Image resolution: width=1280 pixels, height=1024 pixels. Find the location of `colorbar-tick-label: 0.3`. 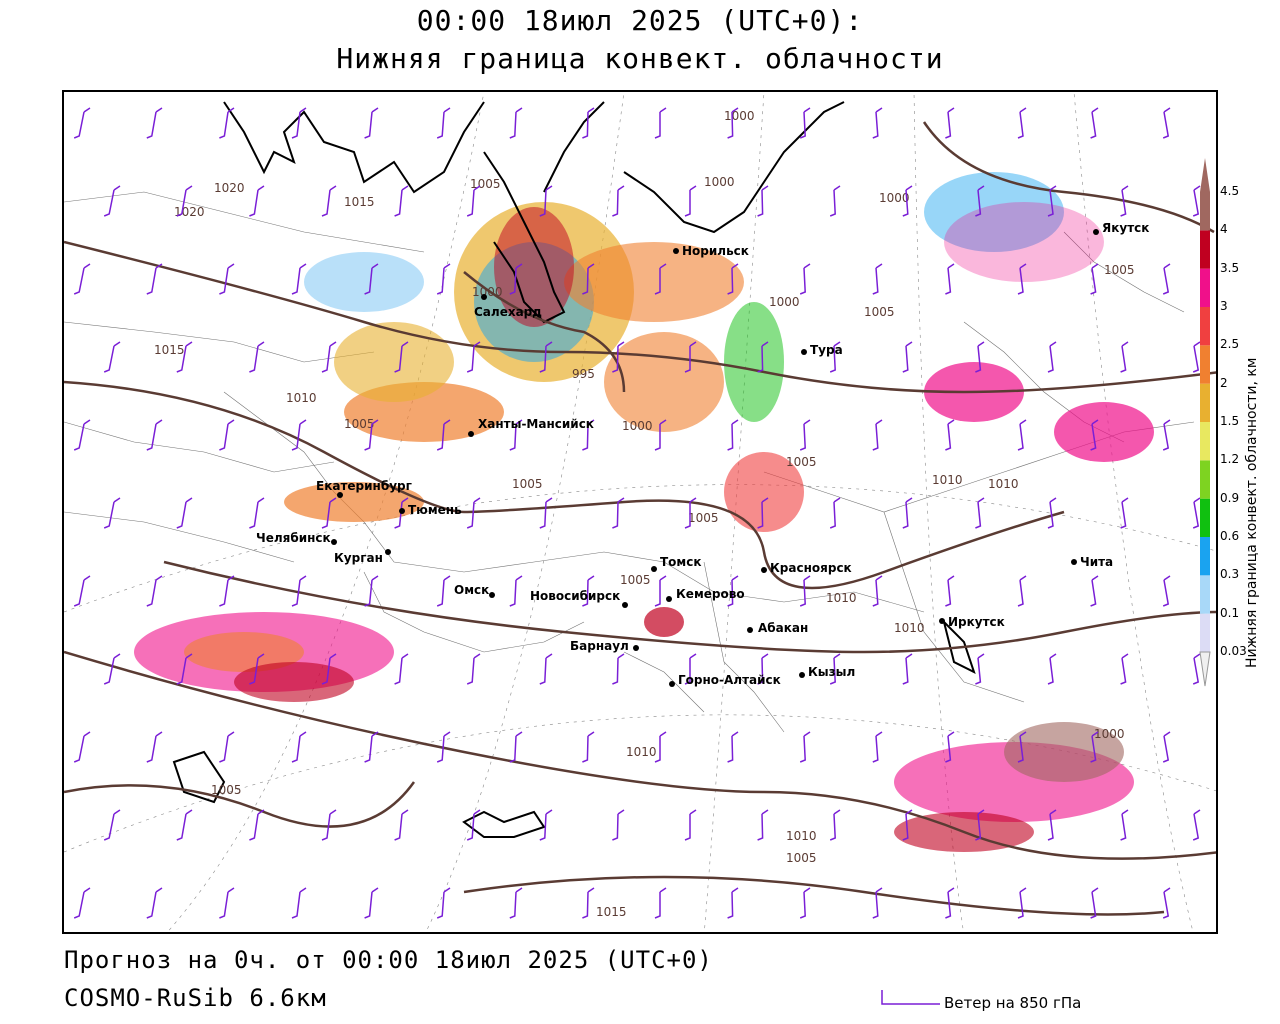

colorbar-tick-label: 0.3 is located at coordinates (1230, 574).